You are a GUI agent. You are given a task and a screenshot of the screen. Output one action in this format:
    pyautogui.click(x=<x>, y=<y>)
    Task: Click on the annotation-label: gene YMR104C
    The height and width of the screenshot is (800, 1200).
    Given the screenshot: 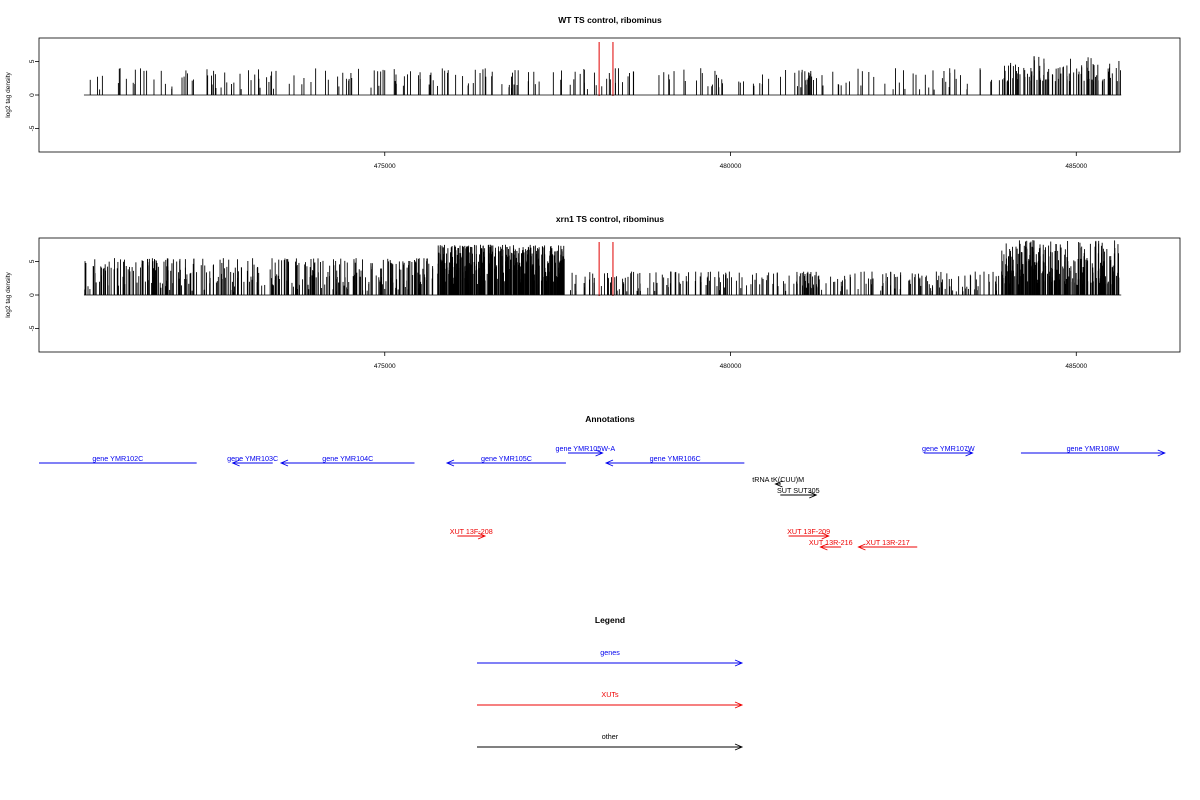 What is the action you would take?
    pyautogui.click(x=347, y=458)
    